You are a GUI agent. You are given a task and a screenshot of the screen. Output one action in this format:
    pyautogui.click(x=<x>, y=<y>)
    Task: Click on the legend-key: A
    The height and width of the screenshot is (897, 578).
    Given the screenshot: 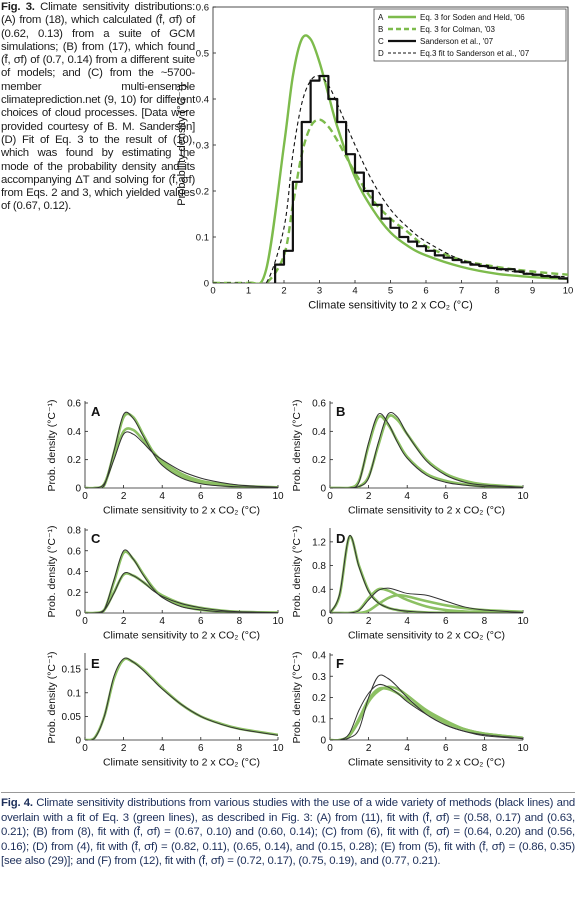 What is the action you would take?
    pyautogui.click(x=381, y=17)
    